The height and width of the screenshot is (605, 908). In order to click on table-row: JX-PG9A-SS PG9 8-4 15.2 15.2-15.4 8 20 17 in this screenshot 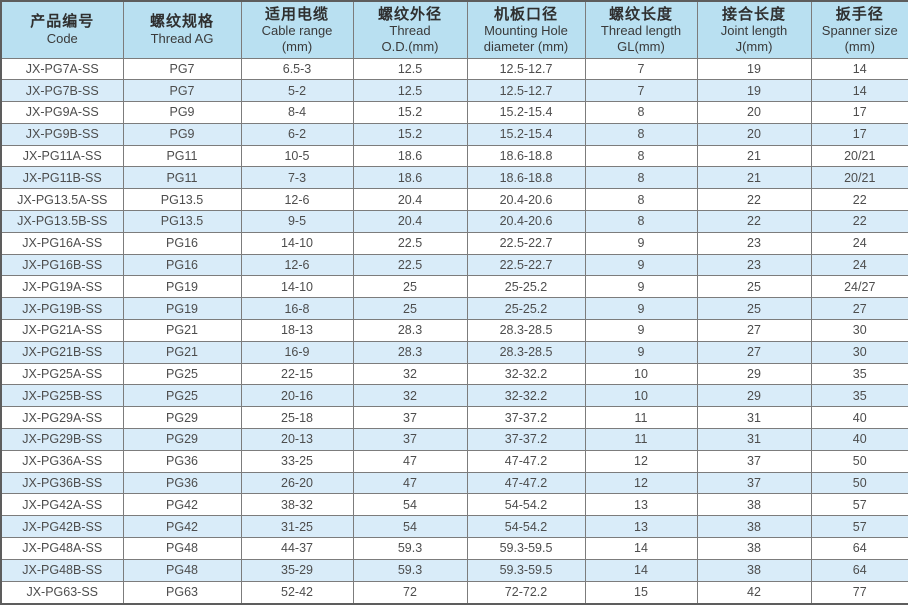, I will do `click(454, 112)`.